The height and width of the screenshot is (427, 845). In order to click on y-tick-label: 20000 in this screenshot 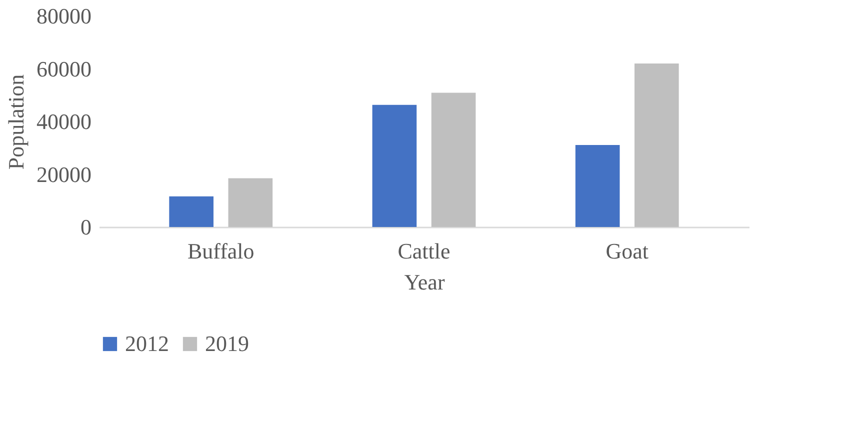, I will do `click(64, 174)`.